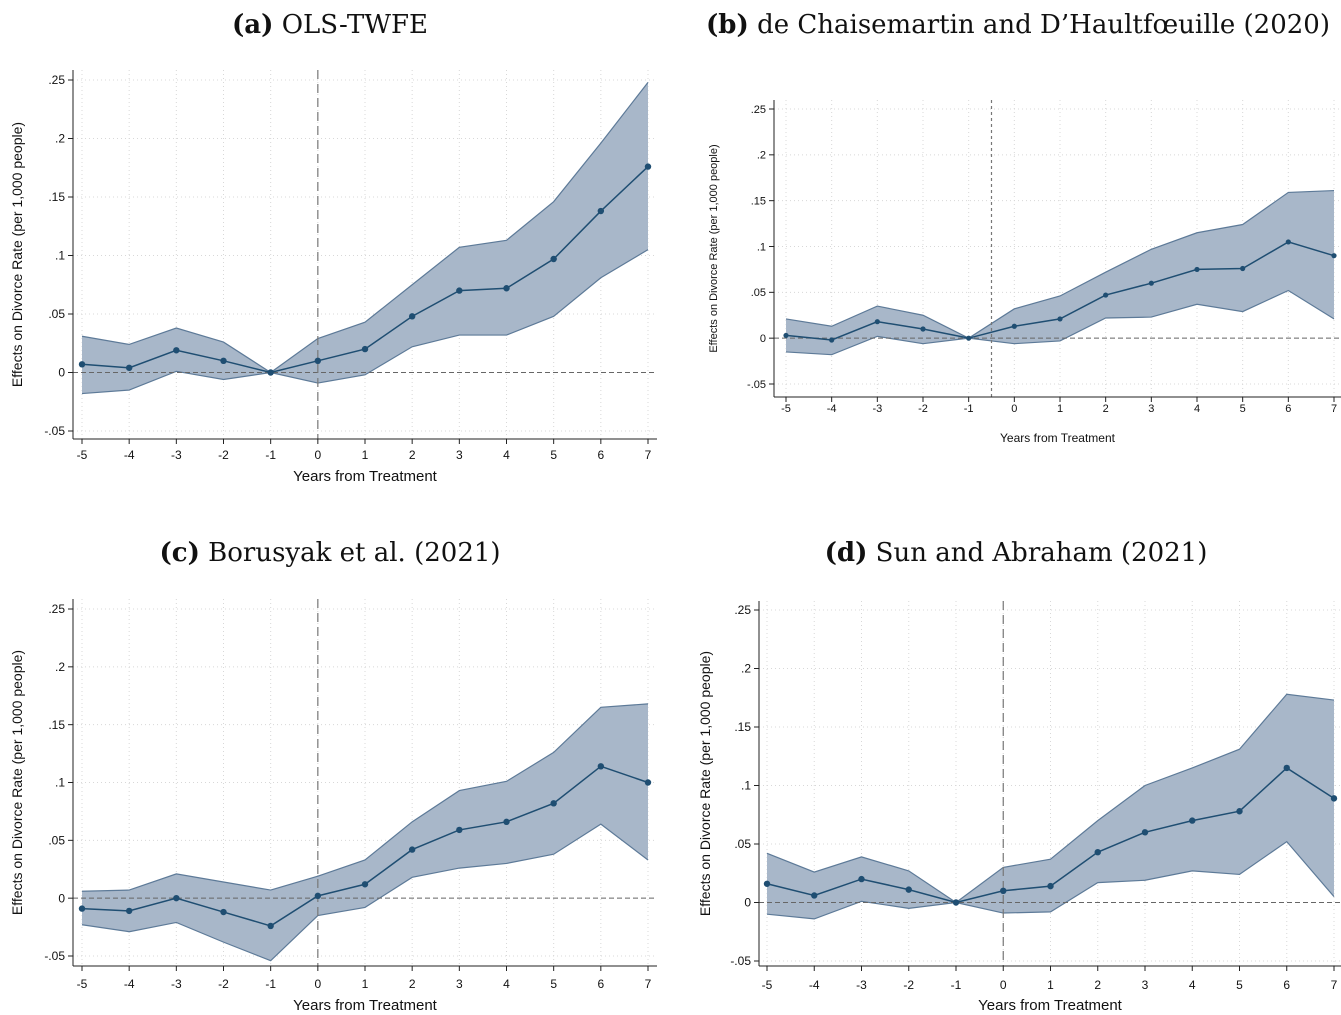 Image resolution: width=1341 pixels, height=1015 pixels. What do you see at coordinates (459, 455) in the screenshot?
I see `x-tick-label: 3` at bounding box center [459, 455].